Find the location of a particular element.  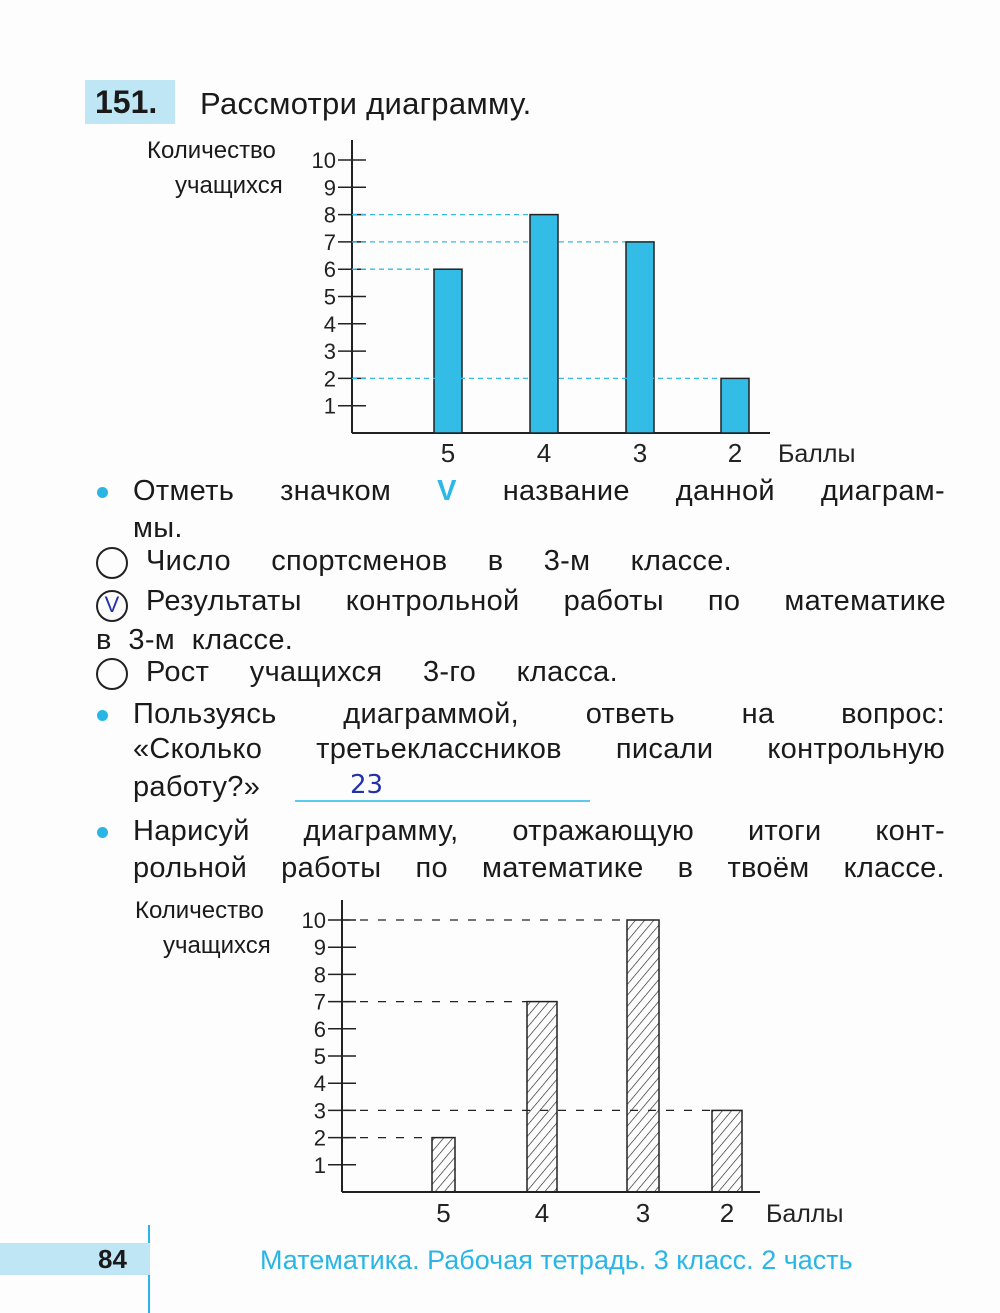

word: Результаты is located at coordinates (224, 601).